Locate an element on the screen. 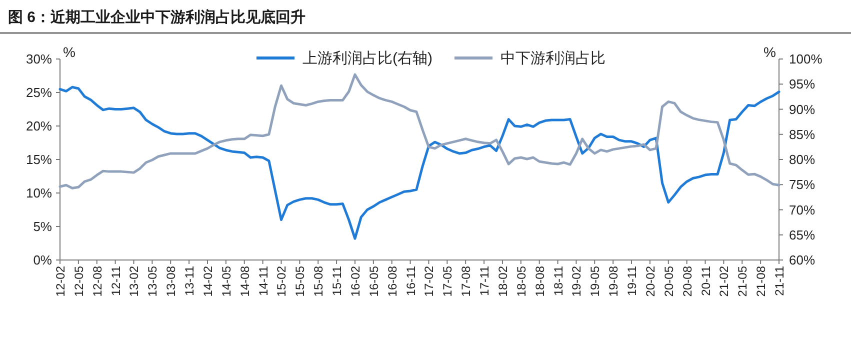  x-tick-label: 21-05 is located at coordinates (743, 281).